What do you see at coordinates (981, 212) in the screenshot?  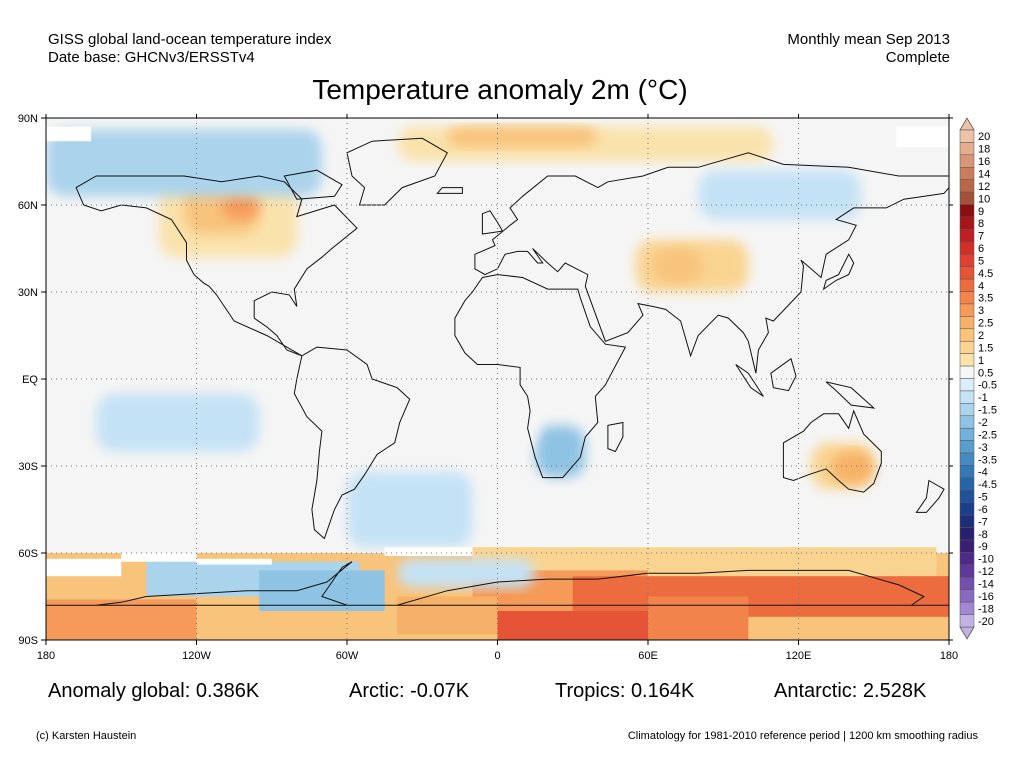 I see `colorbar-label: 9` at bounding box center [981, 212].